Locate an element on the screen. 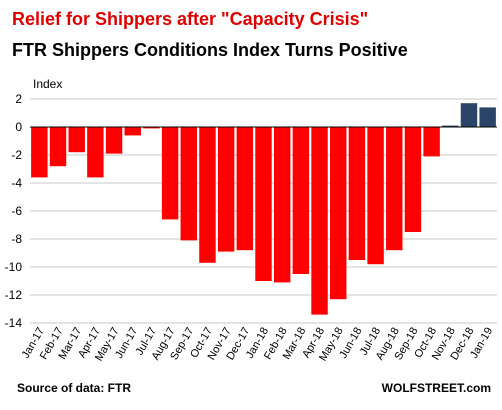 The height and width of the screenshot is (410, 502). brand-label: WOLFSTREET.com is located at coordinates (436, 388).